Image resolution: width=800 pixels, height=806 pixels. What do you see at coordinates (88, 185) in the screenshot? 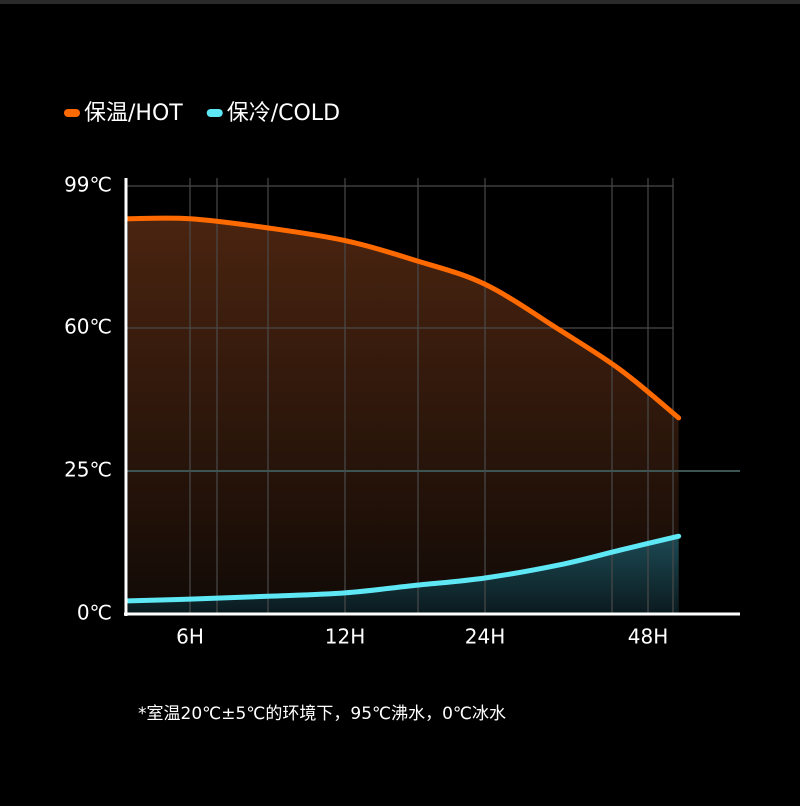
I see `y-tick-label: 99℃` at bounding box center [88, 185].